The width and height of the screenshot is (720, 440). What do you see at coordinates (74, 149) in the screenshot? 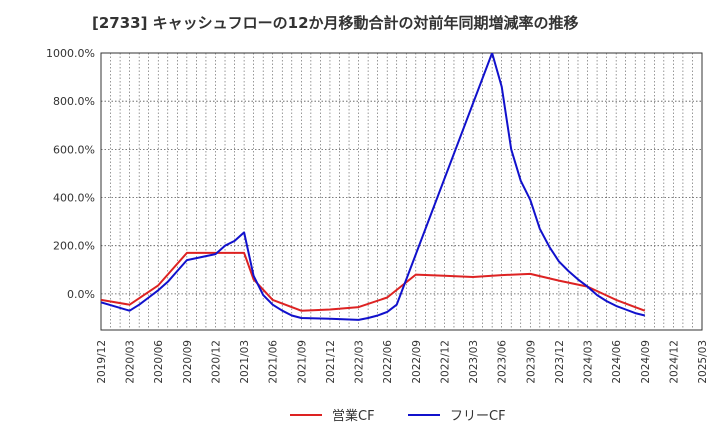
I see `y-tick-label: 600.0%` at bounding box center [74, 149].